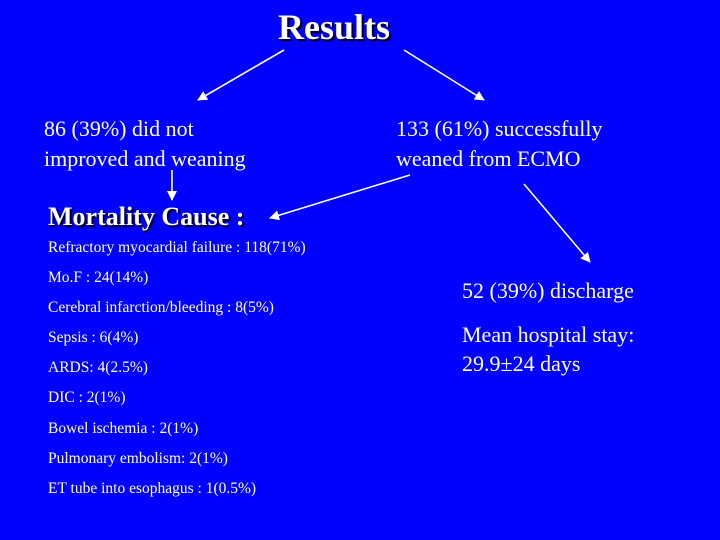 This screenshot has width=720, height=540. What do you see at coordinates (521, 363) in the screenshot?
I see `hospital-stay-line-2: 29.9±24 days` at bounding box center [521, 363].